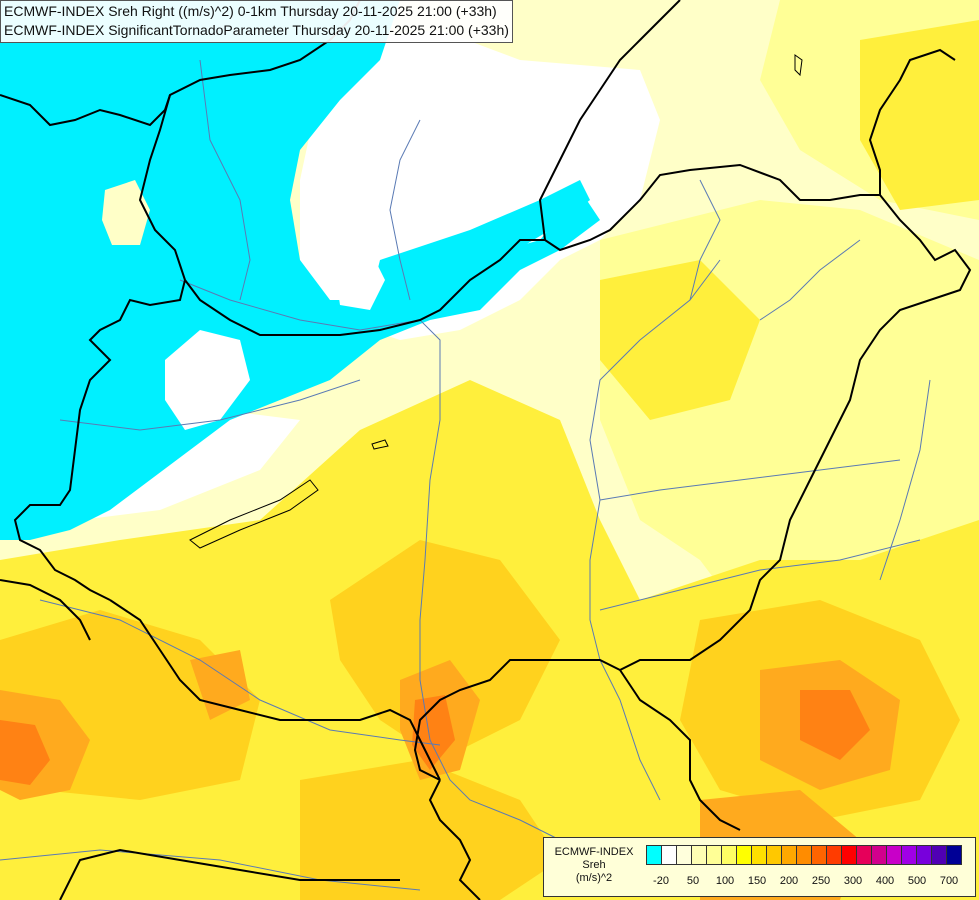  I want to click on border-austria-hungary, so click(99, 440).